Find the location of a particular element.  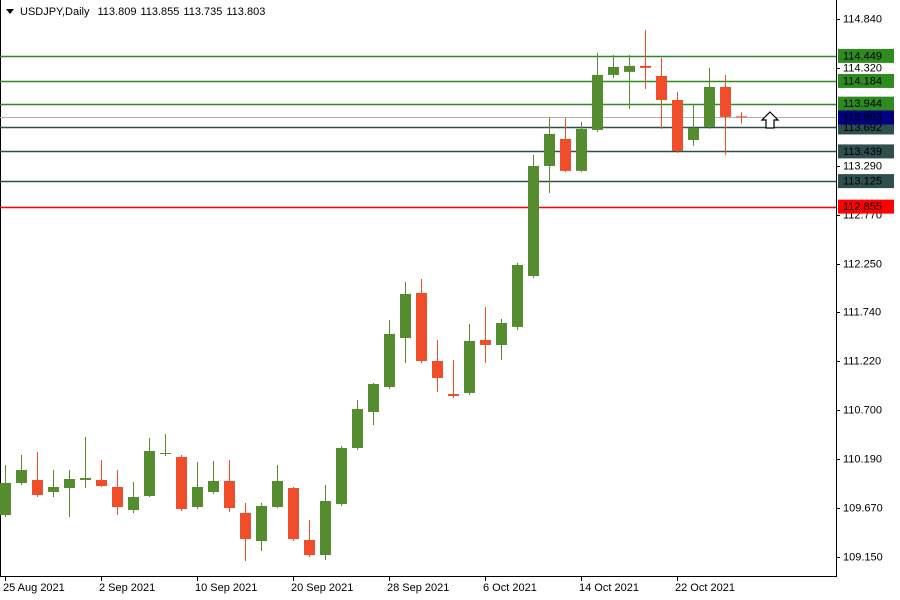

menu-triangle is located at coordinates (10, 11).